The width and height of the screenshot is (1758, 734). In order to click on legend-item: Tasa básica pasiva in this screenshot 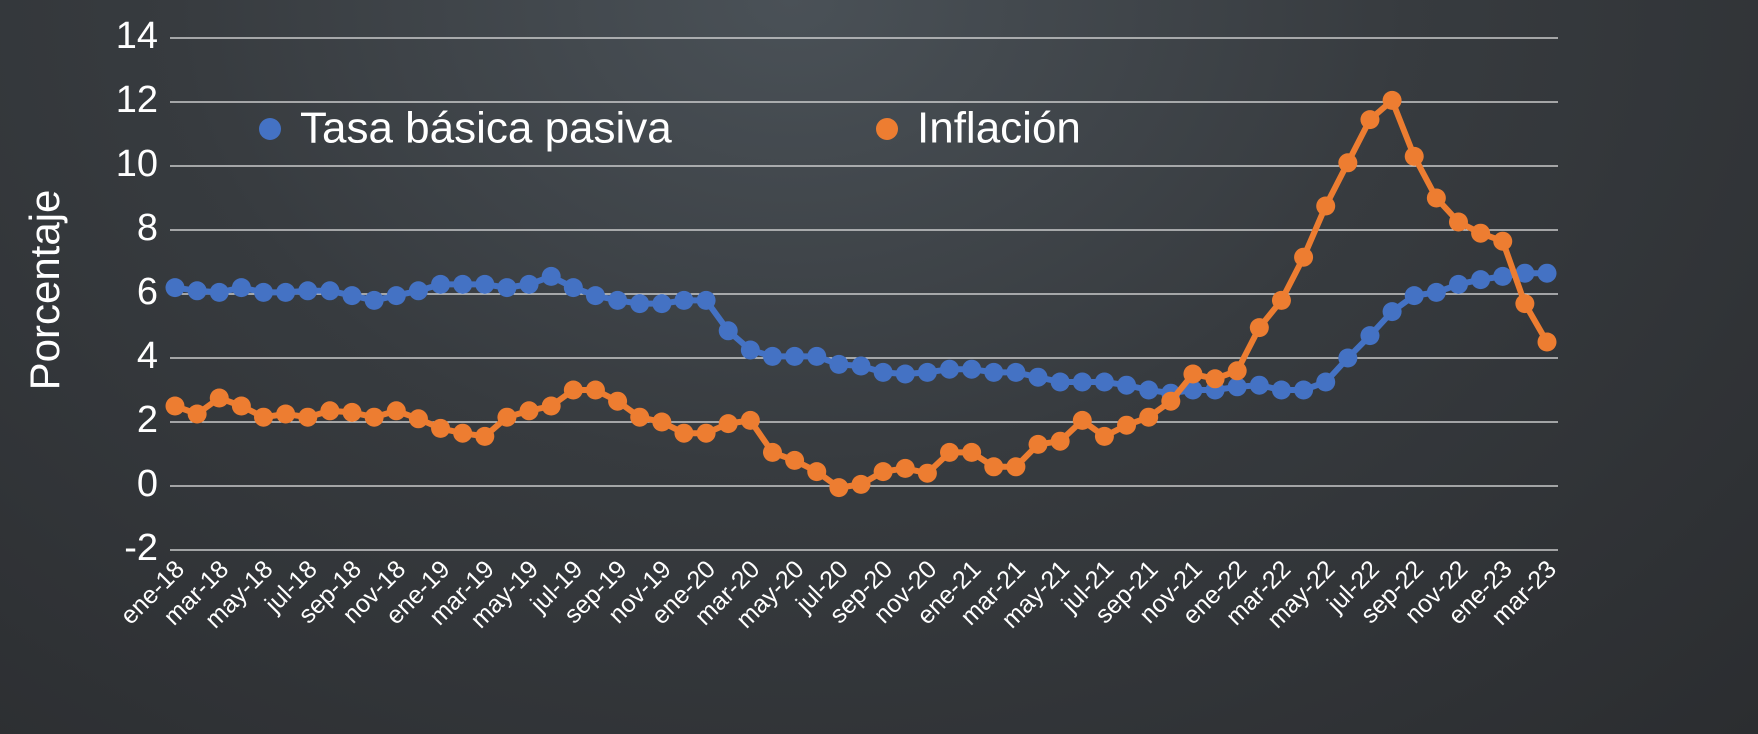, I will do `click(465, 128)`.